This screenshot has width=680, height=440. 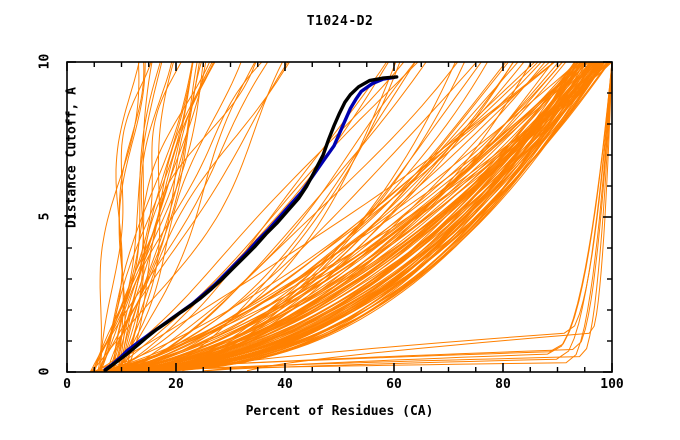 What do you see at coordinates (176, 384) in the screenshot?
I see `x-tick-label: 20` at bounding box center [176, 384].